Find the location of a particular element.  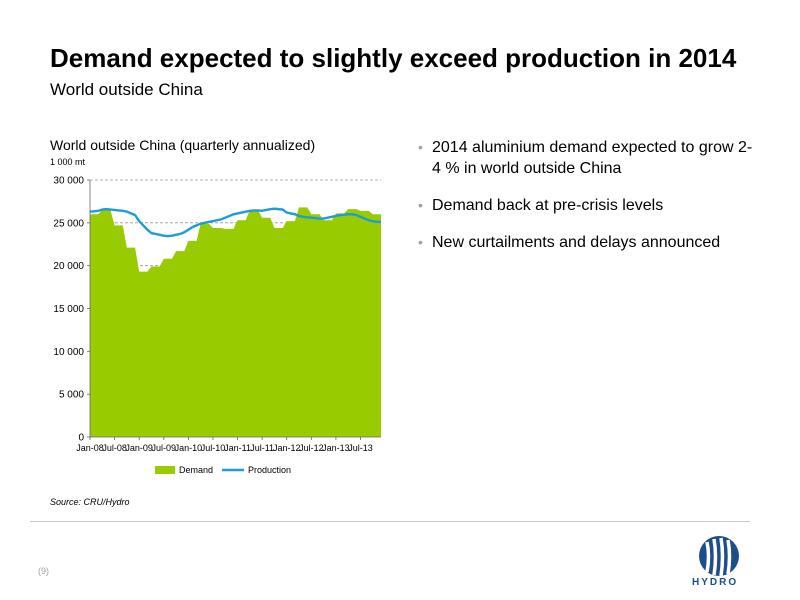

legend-label-demand: Demand is located at coordinates (196, 470).